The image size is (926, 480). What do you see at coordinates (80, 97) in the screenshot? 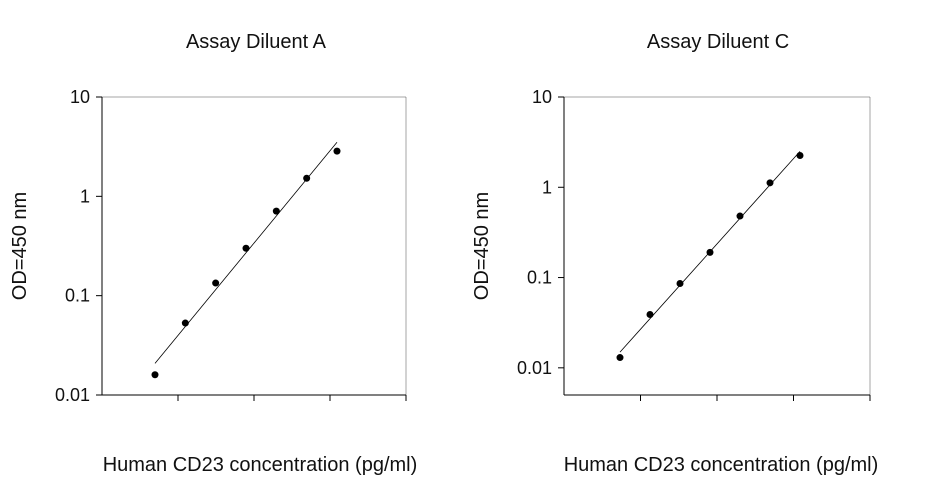
I see `chart-a-ytick-label: 10` at bounding box center [80, 97].